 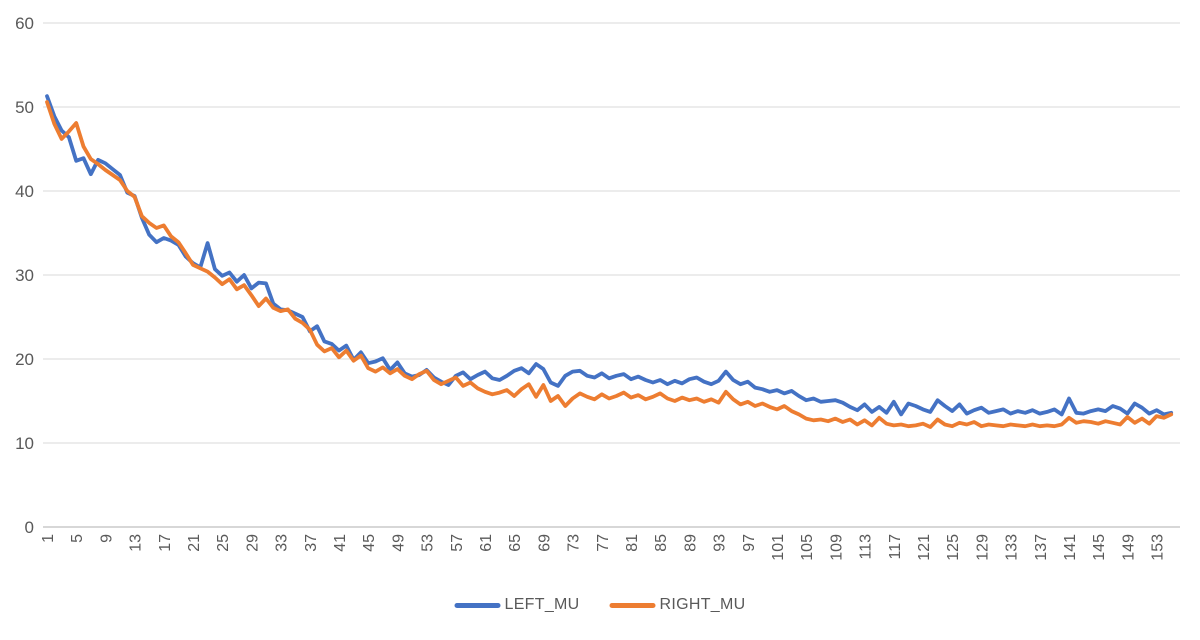 I want to click on x-axis-label: 25, so click(x=223, y=543).